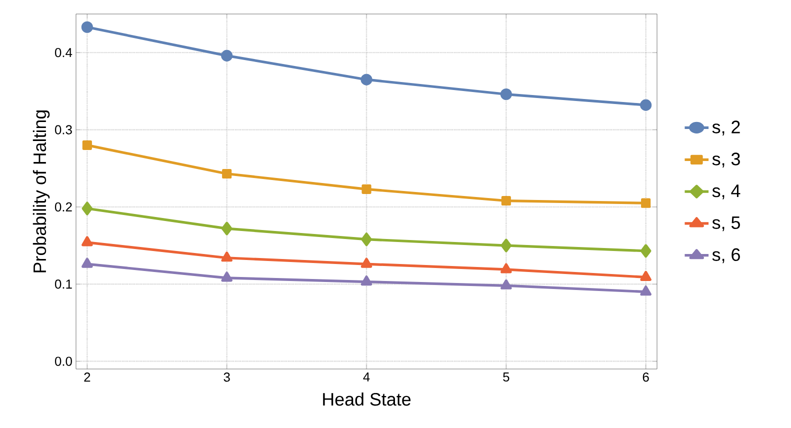 The width and height of the screenshot is (791, 428). I want to click on y-tick-label: 0.3, so click(63, 129).